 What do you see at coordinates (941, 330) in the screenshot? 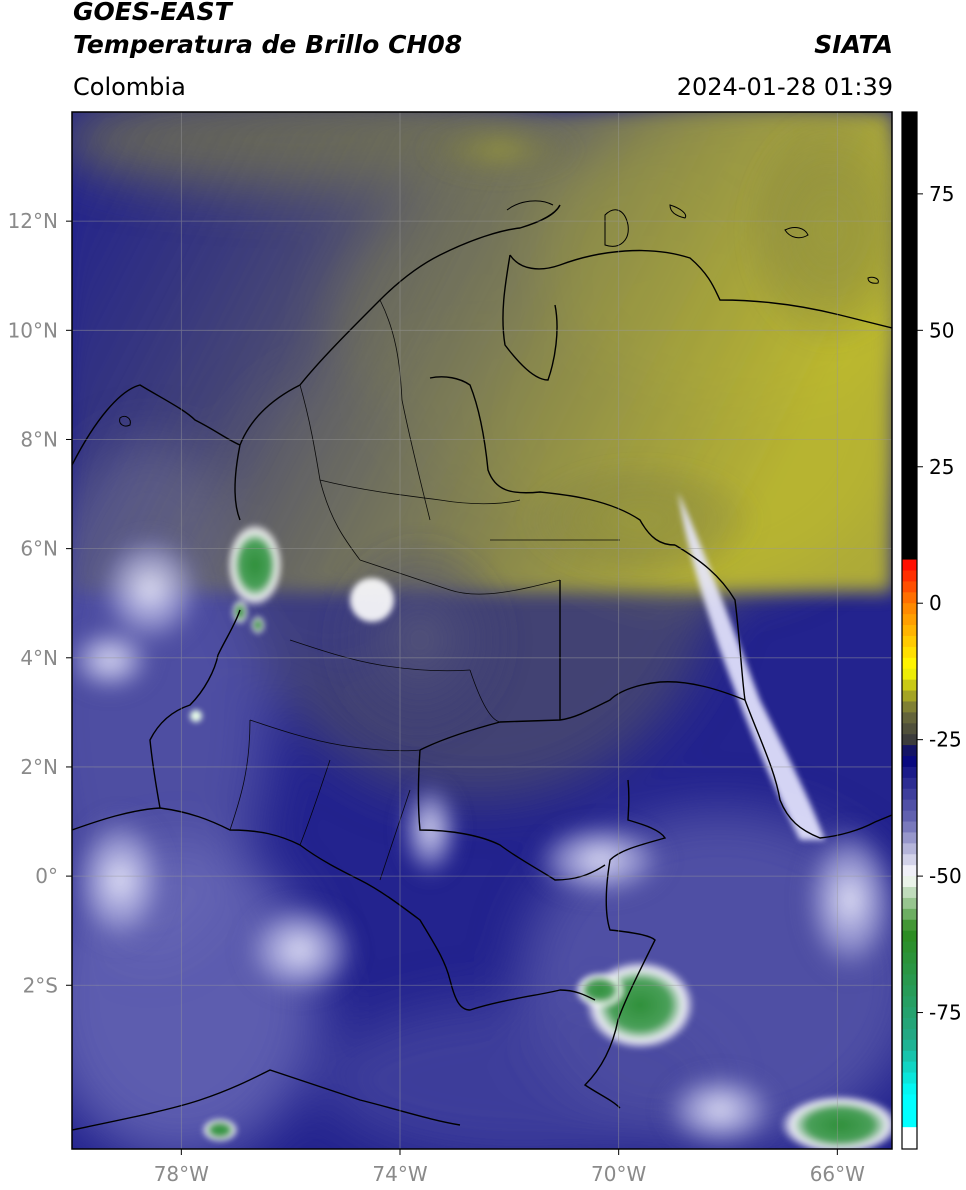
I see `colorbar-tick-label: 50` at bounding box center [941, 330].